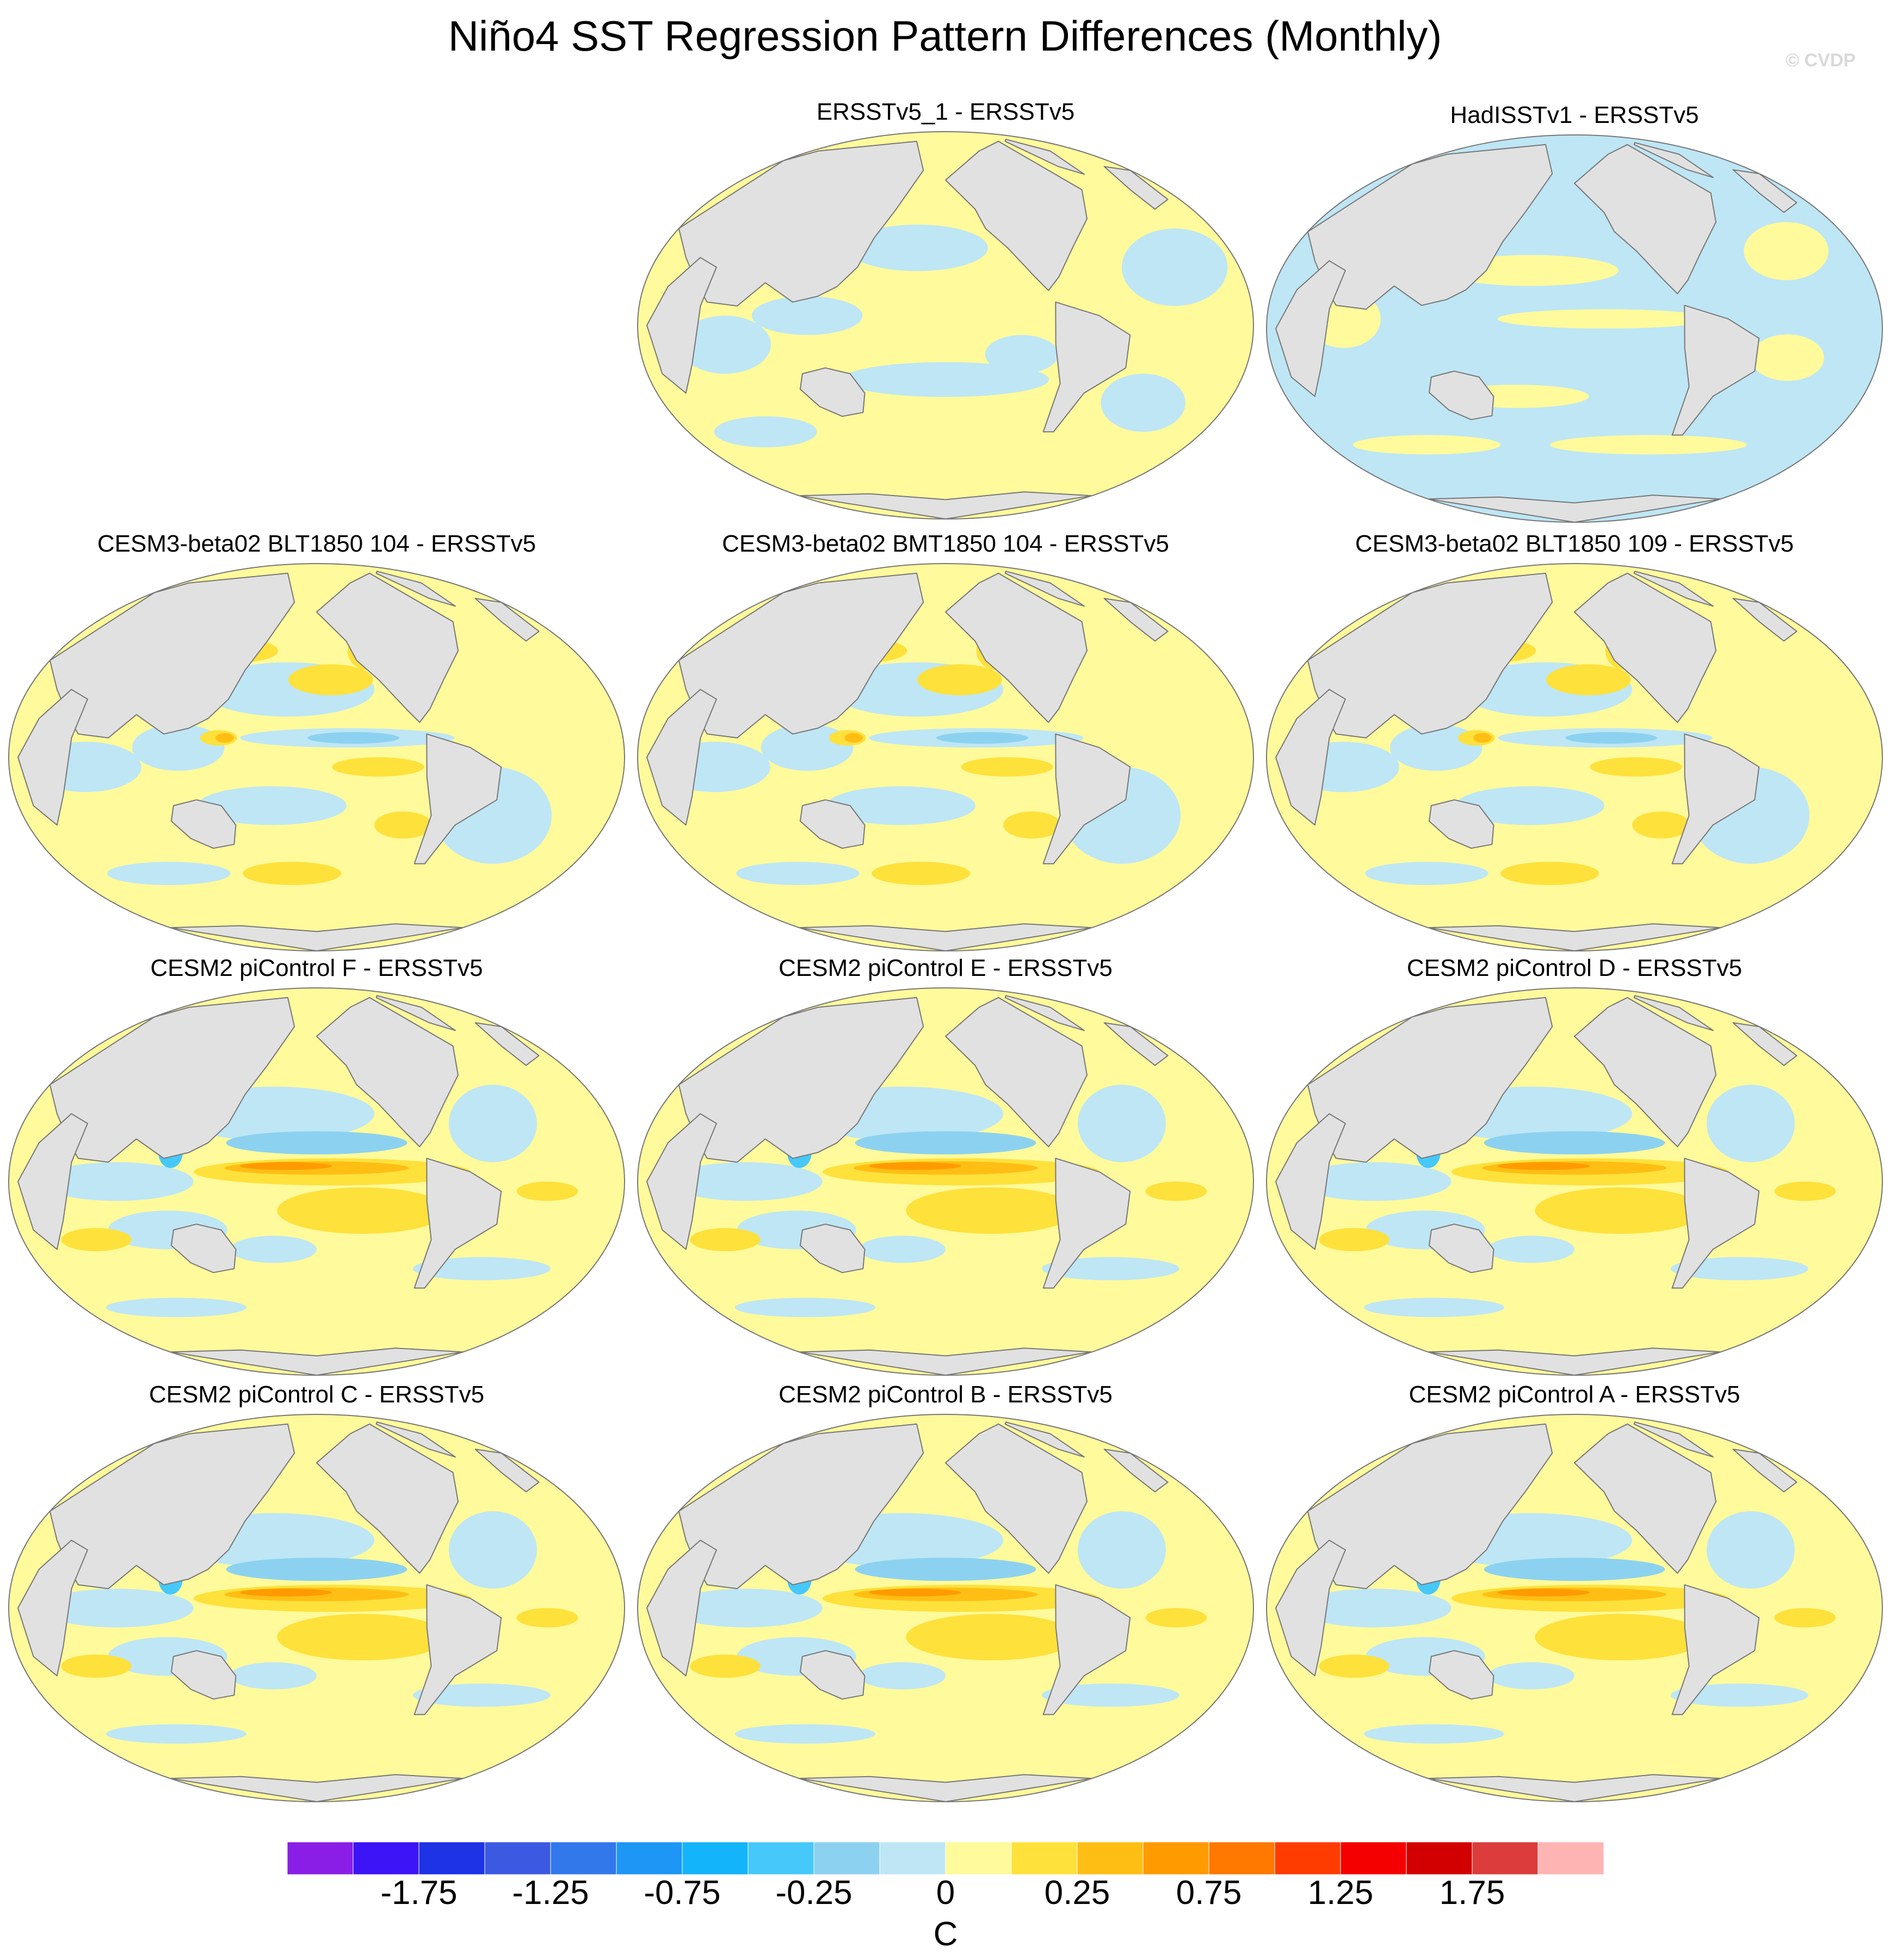 The width and height of the screenshot is (1890, 1960). I want to click on map-panel: ERSSTv5_1 - ERSSTv5, so click(945, 312).